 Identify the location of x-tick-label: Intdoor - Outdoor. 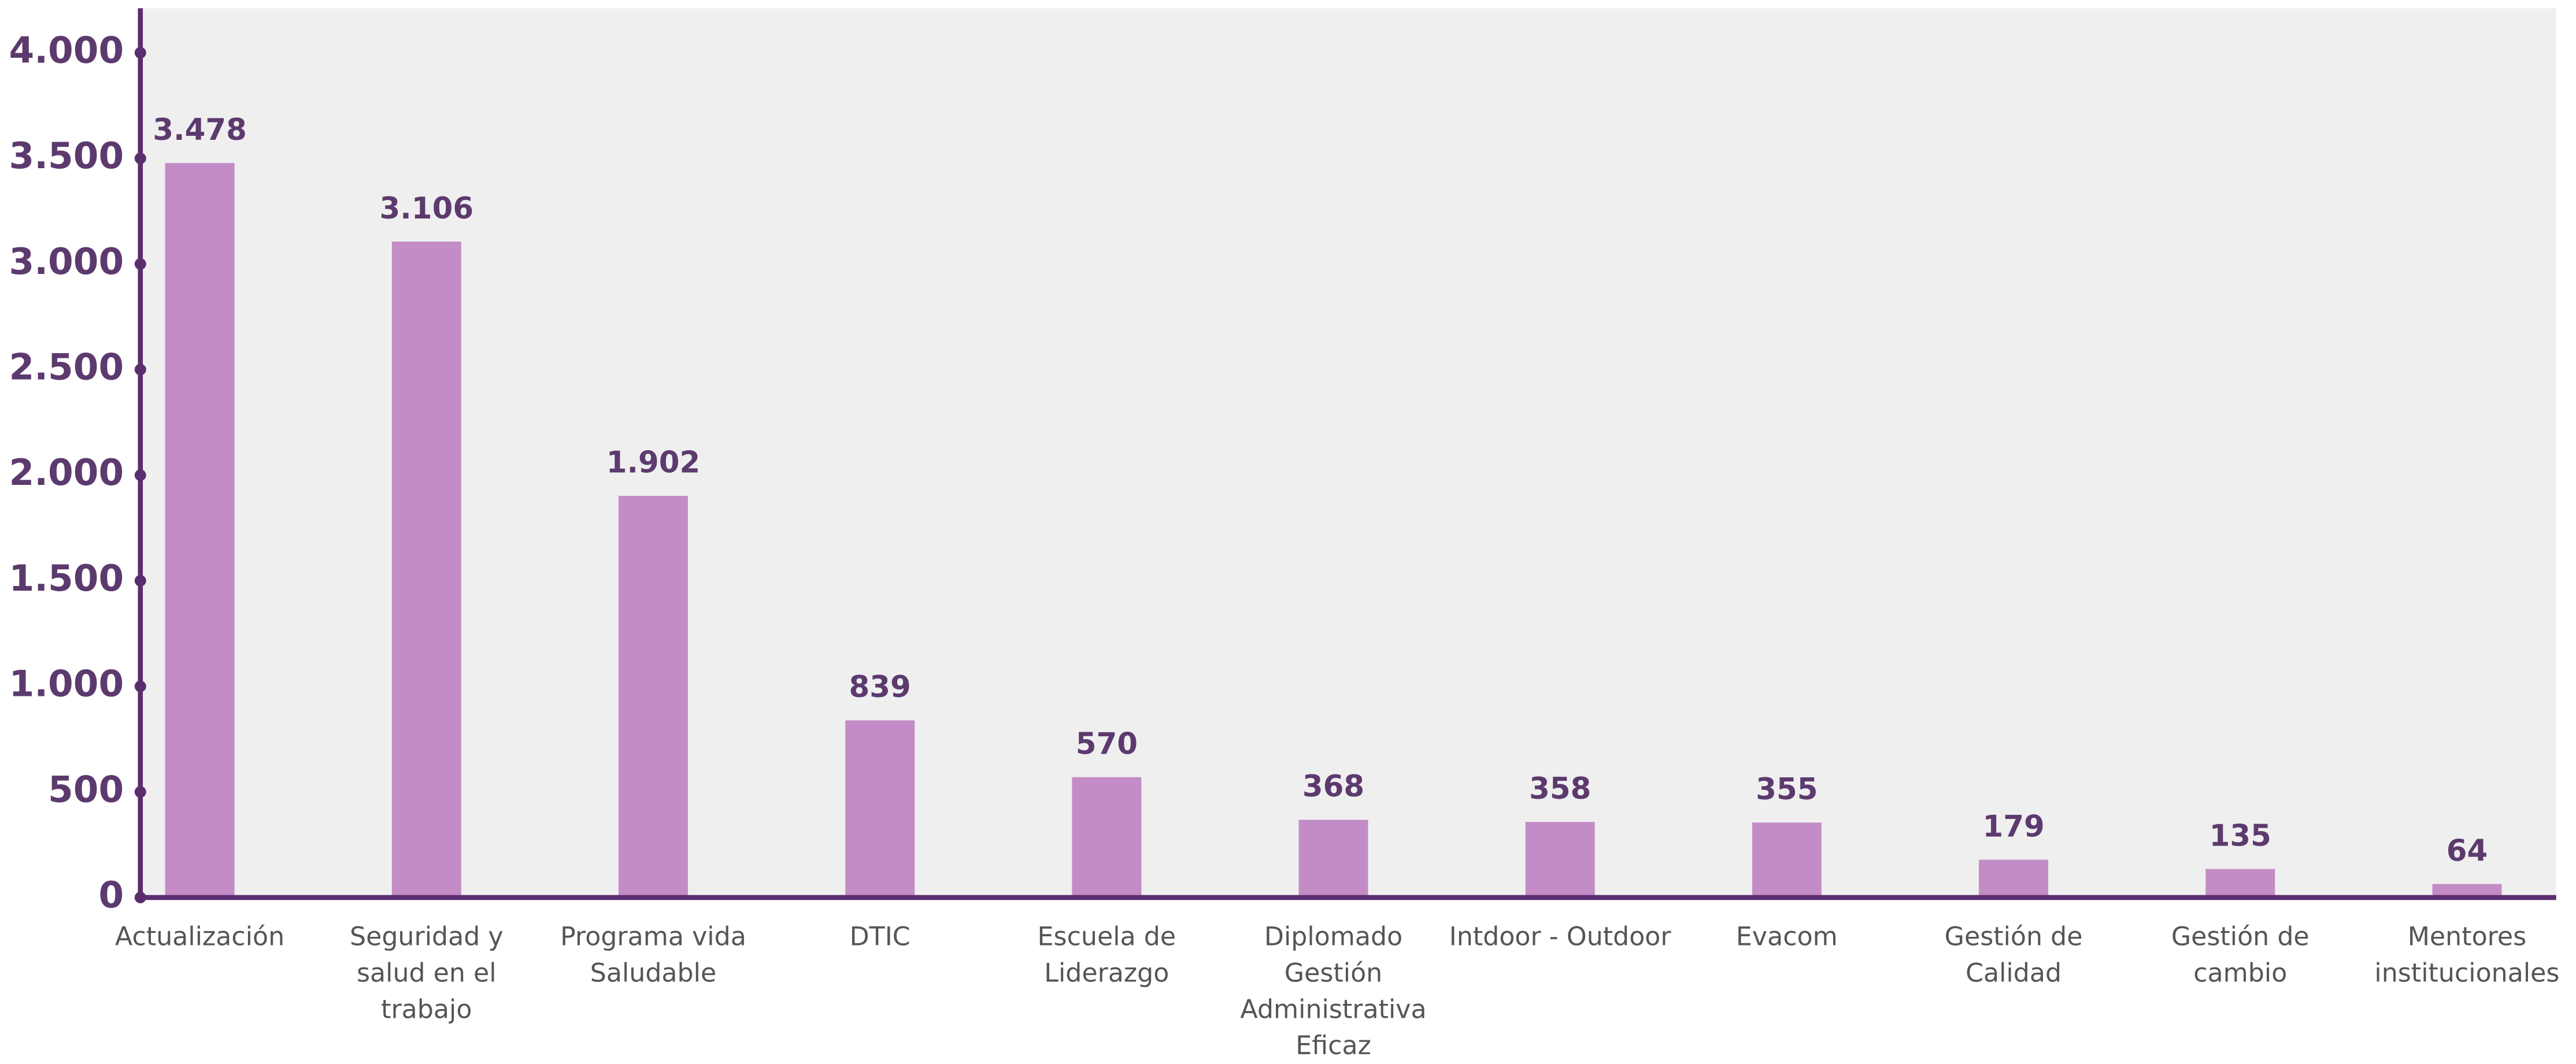
(1560, 937).